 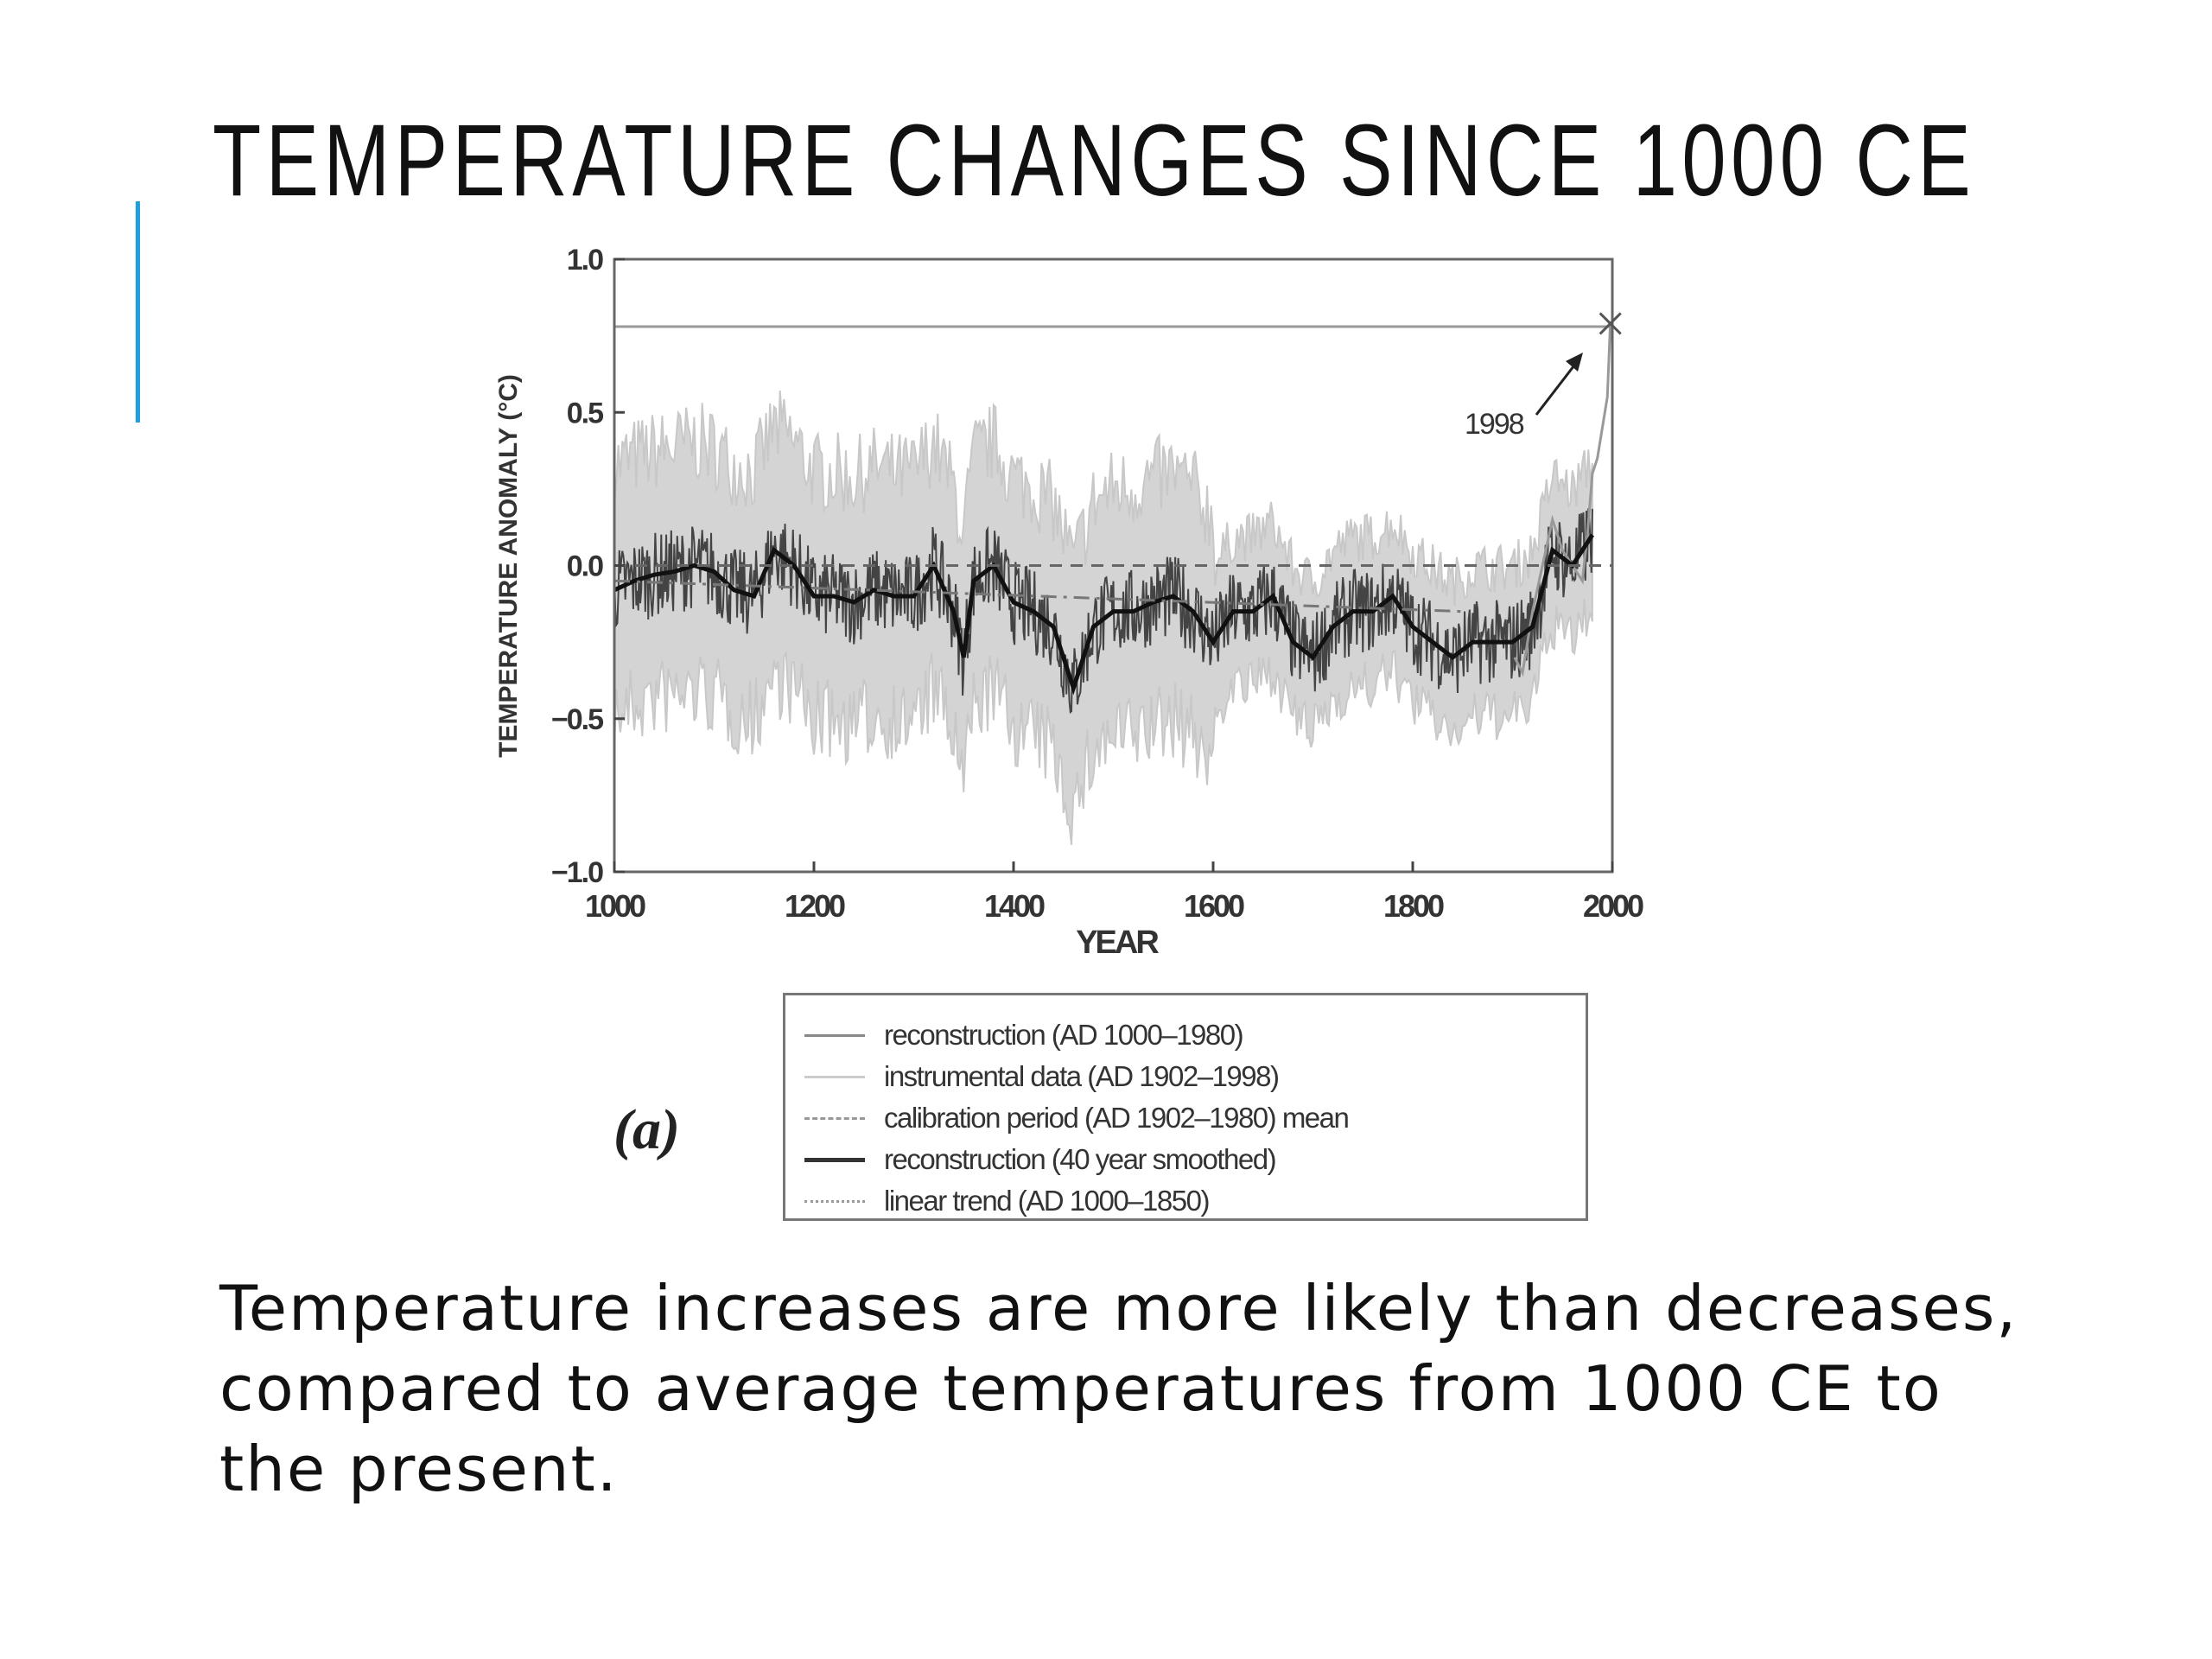 I want to click on series-reconstruction-annual, so click(x=1103, y=611).